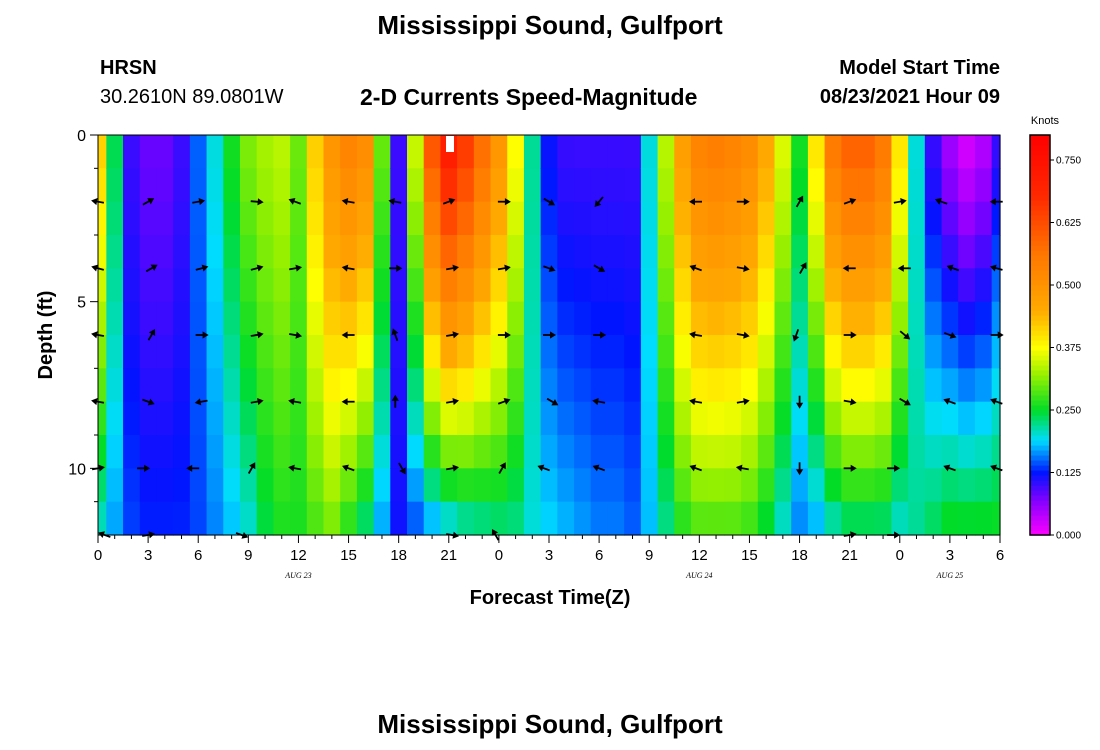  What do you see at coordinates (81, 136) in the screenshot?
I see `y-tick-label: 0` at bounding box center [81, 136].